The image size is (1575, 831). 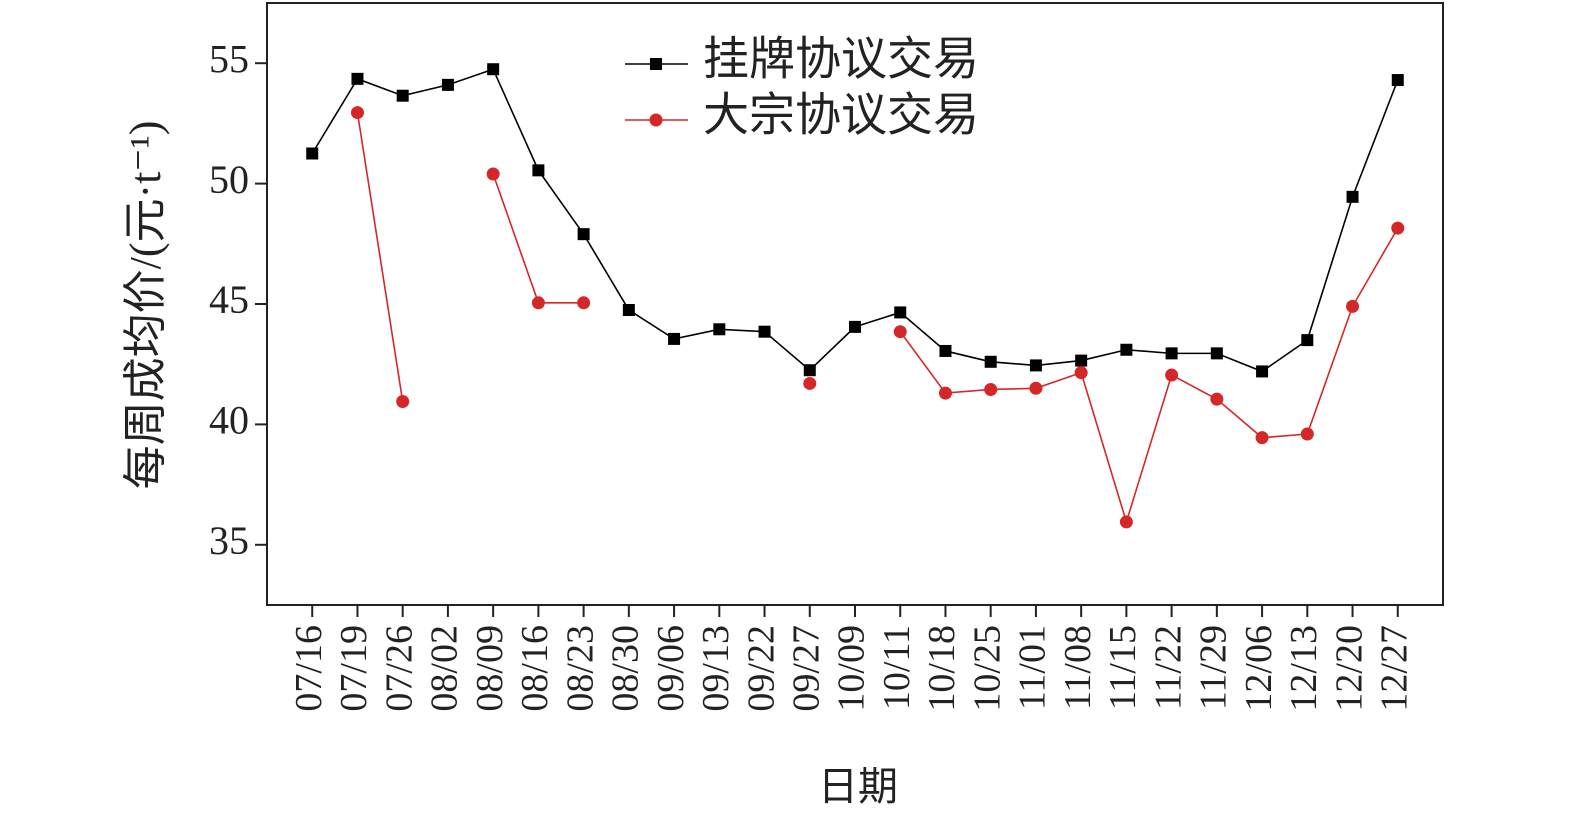 I want to click on x-tick-label: 08/09, so click(x=490, y=668).